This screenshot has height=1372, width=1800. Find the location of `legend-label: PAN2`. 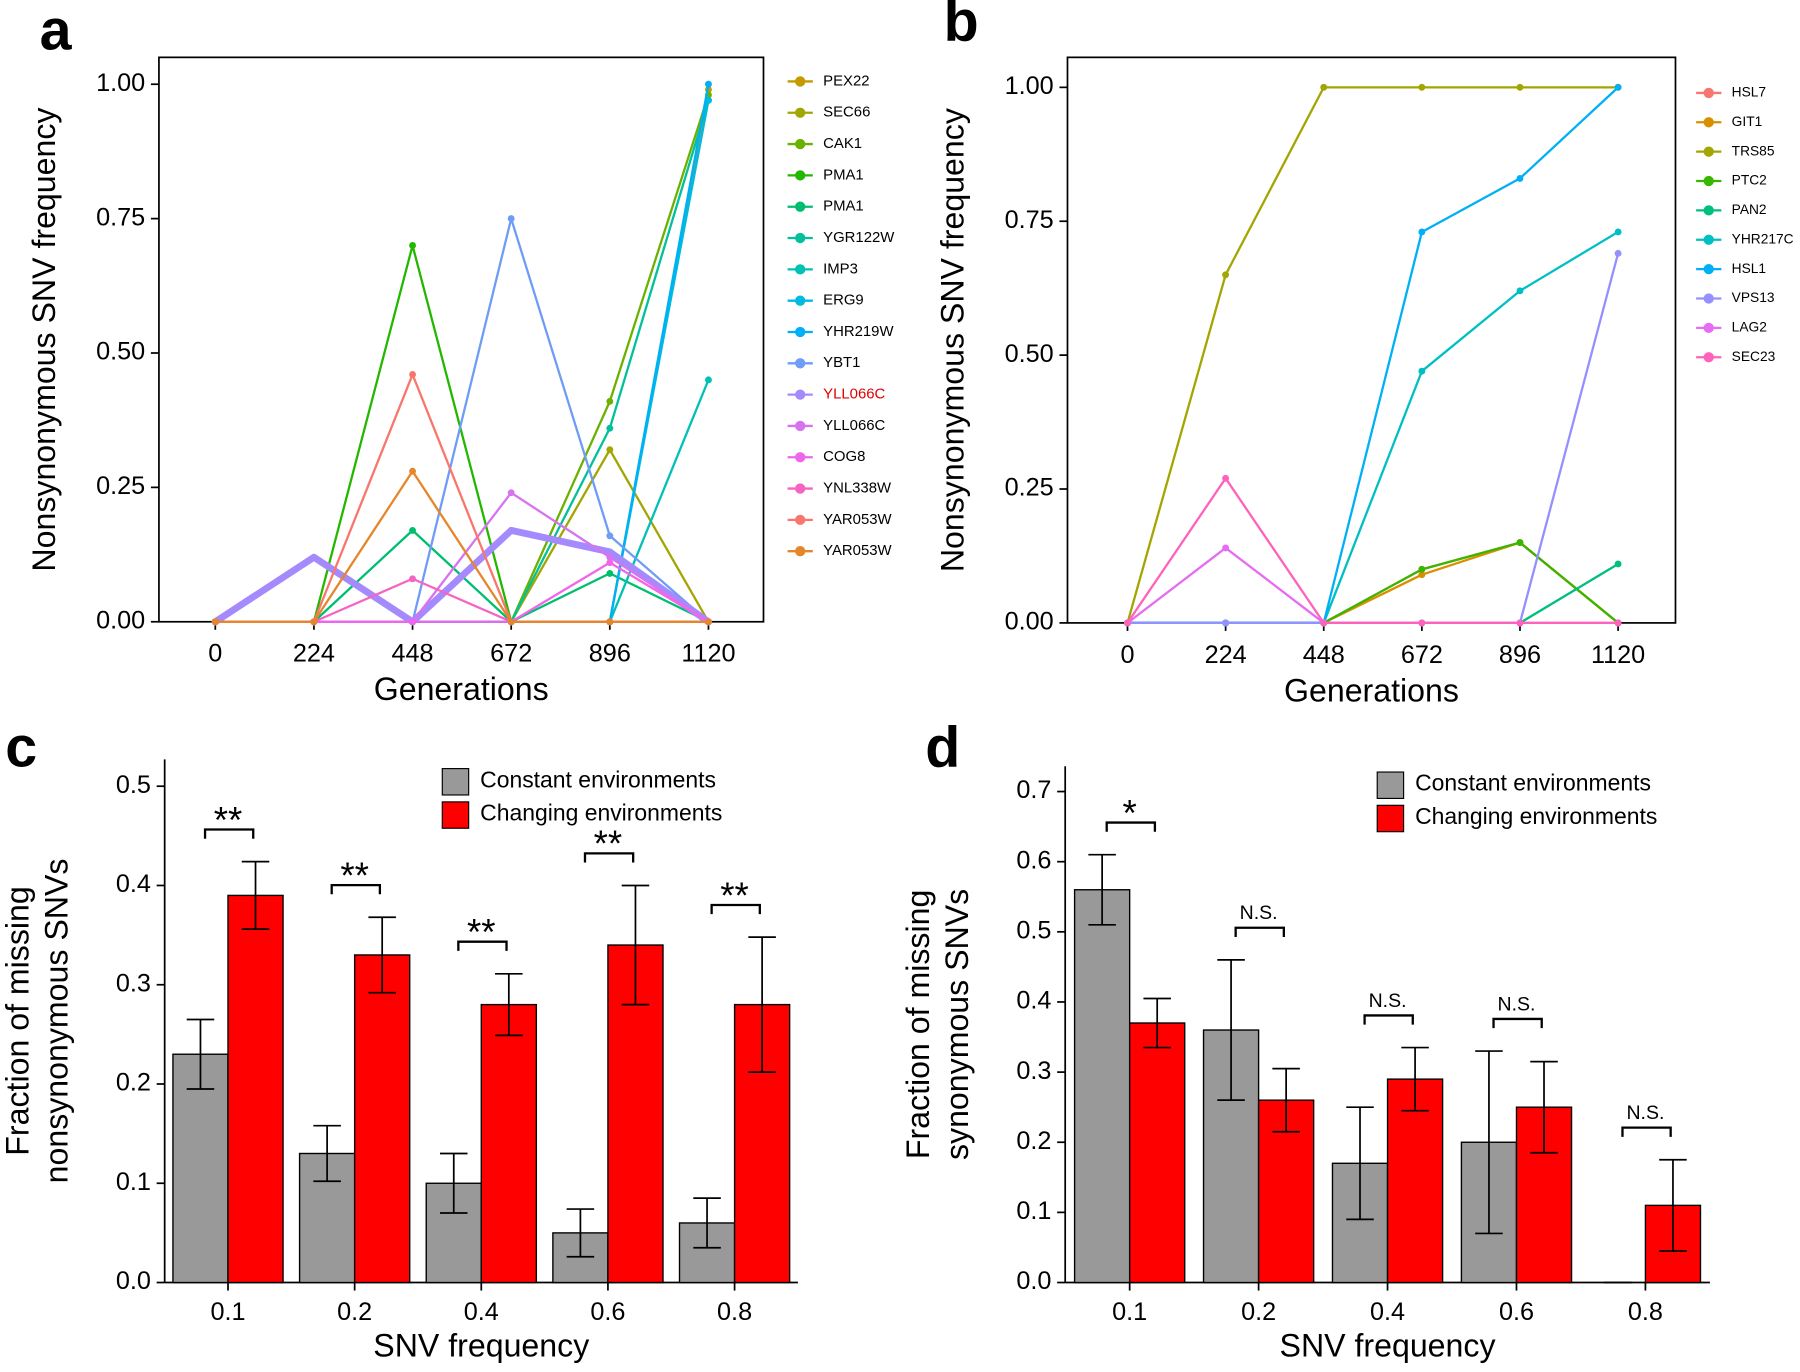

legend-label: PAN2 is located at coordinates (1749, 209).